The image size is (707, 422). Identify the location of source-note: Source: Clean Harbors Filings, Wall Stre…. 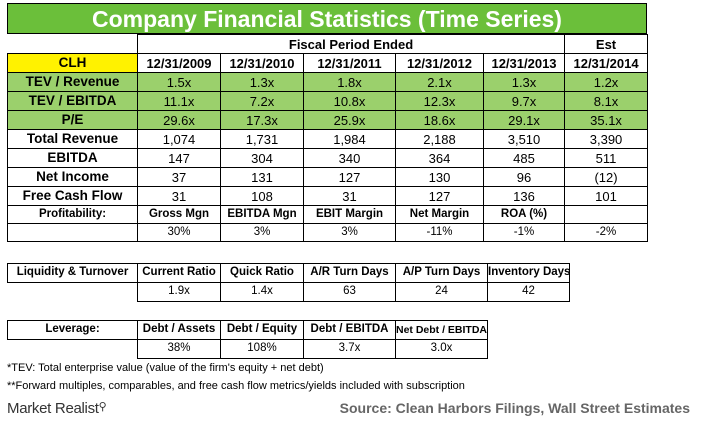
(514, 408).